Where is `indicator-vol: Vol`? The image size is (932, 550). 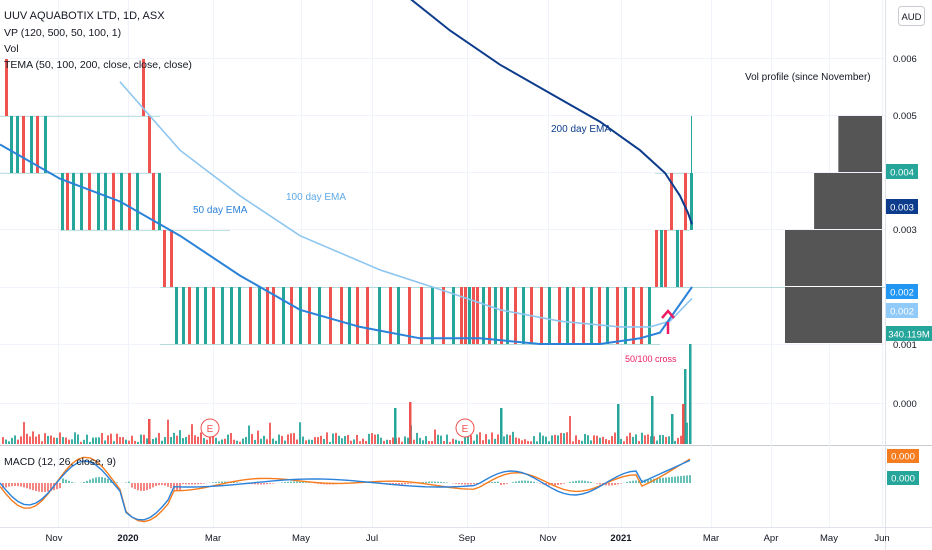
indicator-vol: Vol is located at coordinates (11, 49).